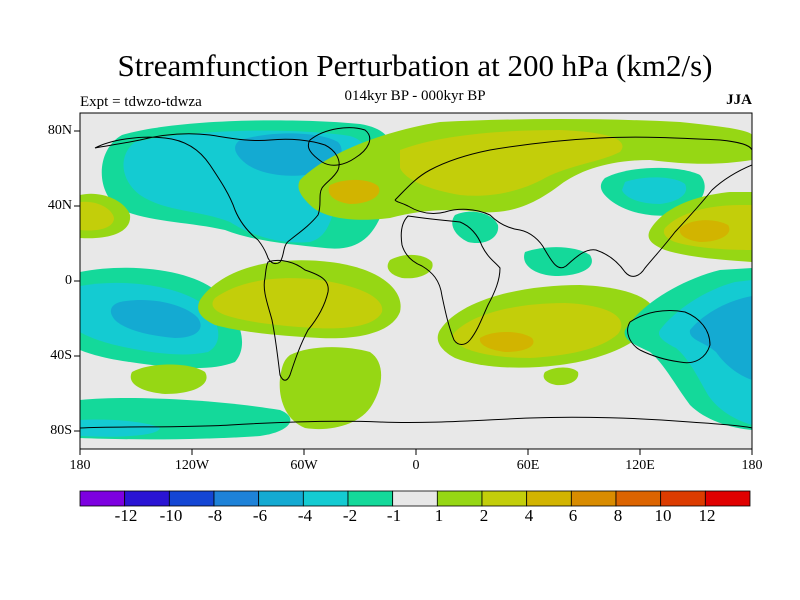  Describe the element at coordinates (410, 266) in the screenshot. I see `contour-fill-pos-atlantic-eq` at that location.